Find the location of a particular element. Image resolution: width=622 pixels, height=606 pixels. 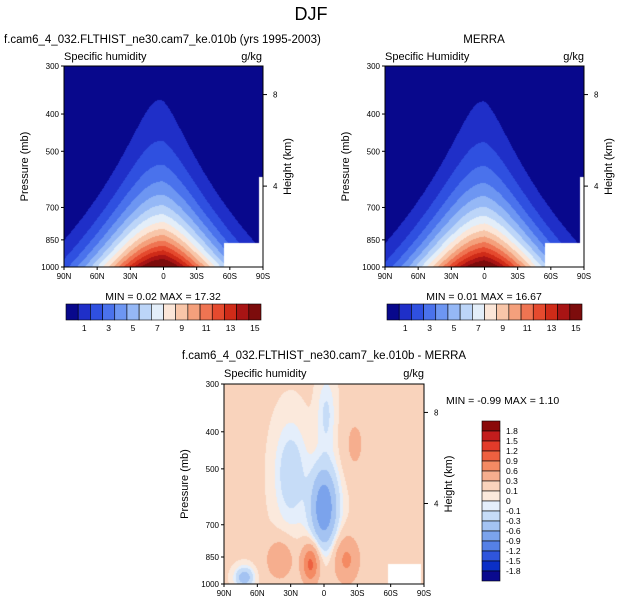

y-tick-label: 500 is located at coordinates (374, 151).